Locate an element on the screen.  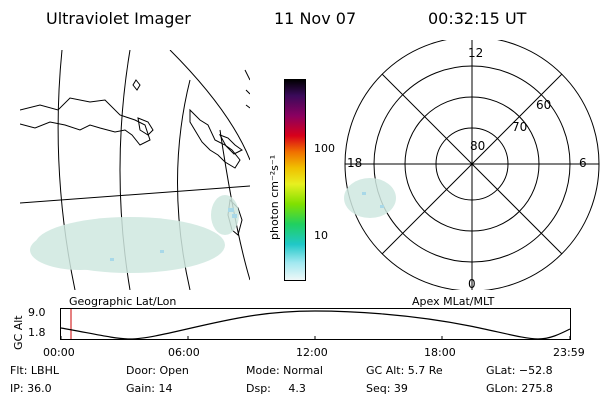
mlt-label-6: 6 is located at coordinates (583, 163).